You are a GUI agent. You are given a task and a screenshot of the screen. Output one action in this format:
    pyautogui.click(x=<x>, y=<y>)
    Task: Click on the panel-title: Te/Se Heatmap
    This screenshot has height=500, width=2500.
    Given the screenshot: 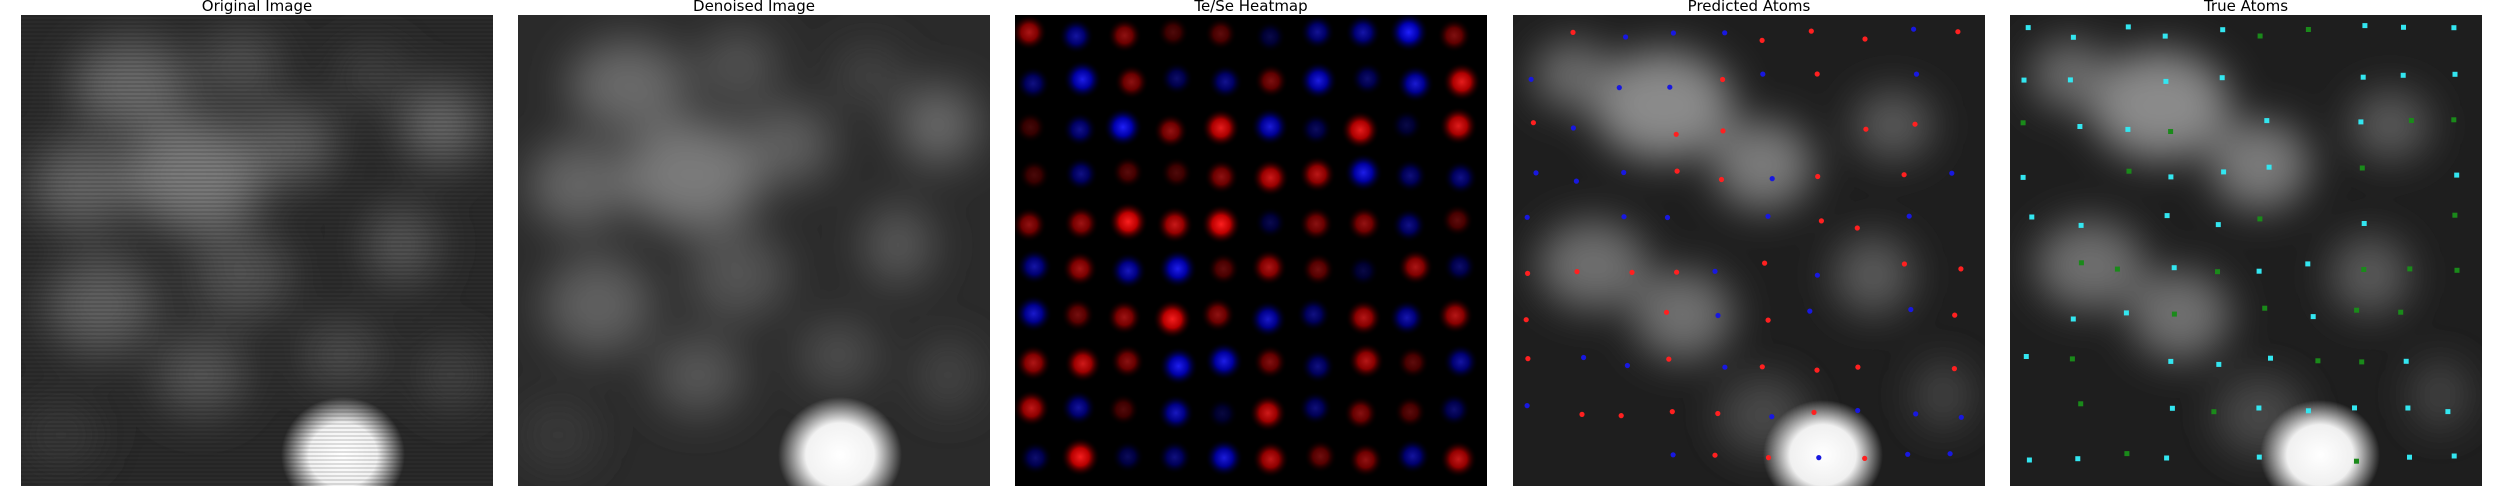 What is the action you would take?
    pyautogui.click(x=1251, y=7)
    